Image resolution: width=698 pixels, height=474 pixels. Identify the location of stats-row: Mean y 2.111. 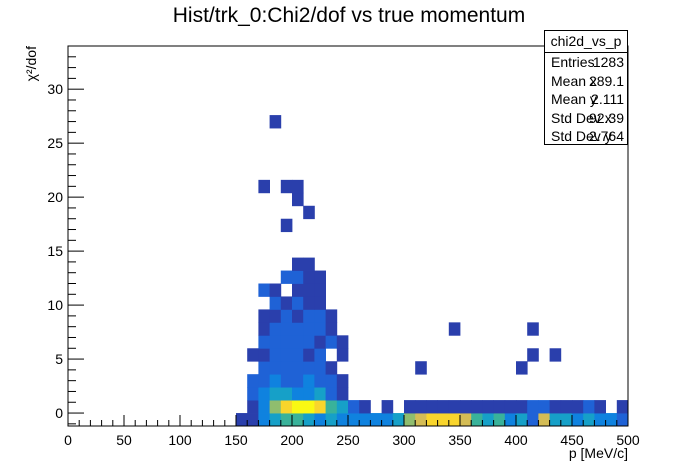
(586, 99).